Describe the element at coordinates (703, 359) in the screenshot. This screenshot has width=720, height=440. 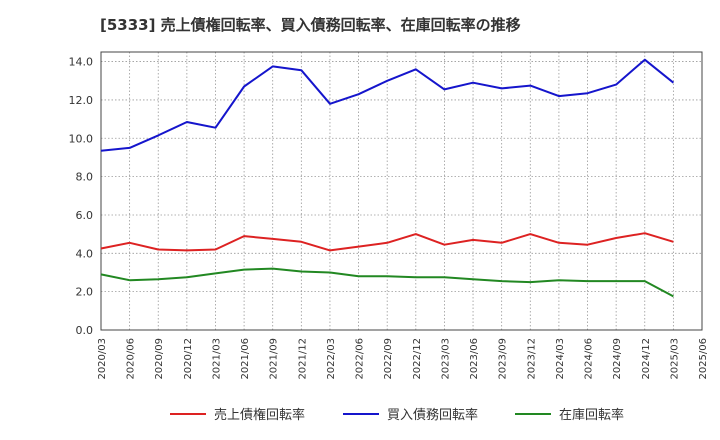
I see `x-tick-label: 2025/06` at that location.